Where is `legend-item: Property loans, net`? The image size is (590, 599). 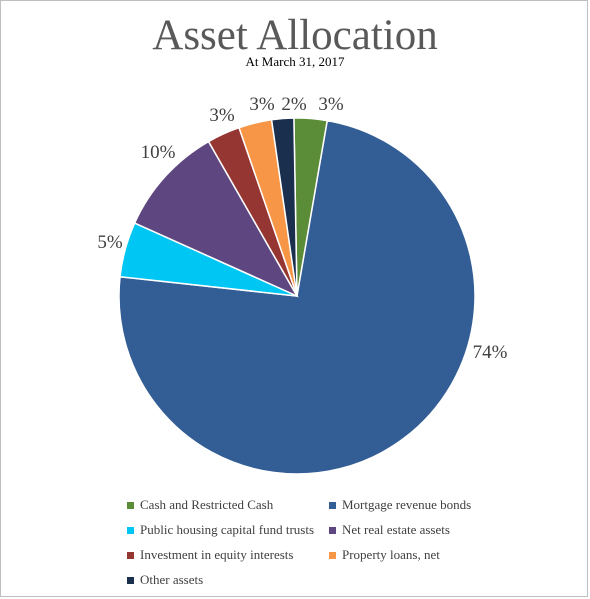
legend-item: Property loans, net is located at coordinates (384, 555).